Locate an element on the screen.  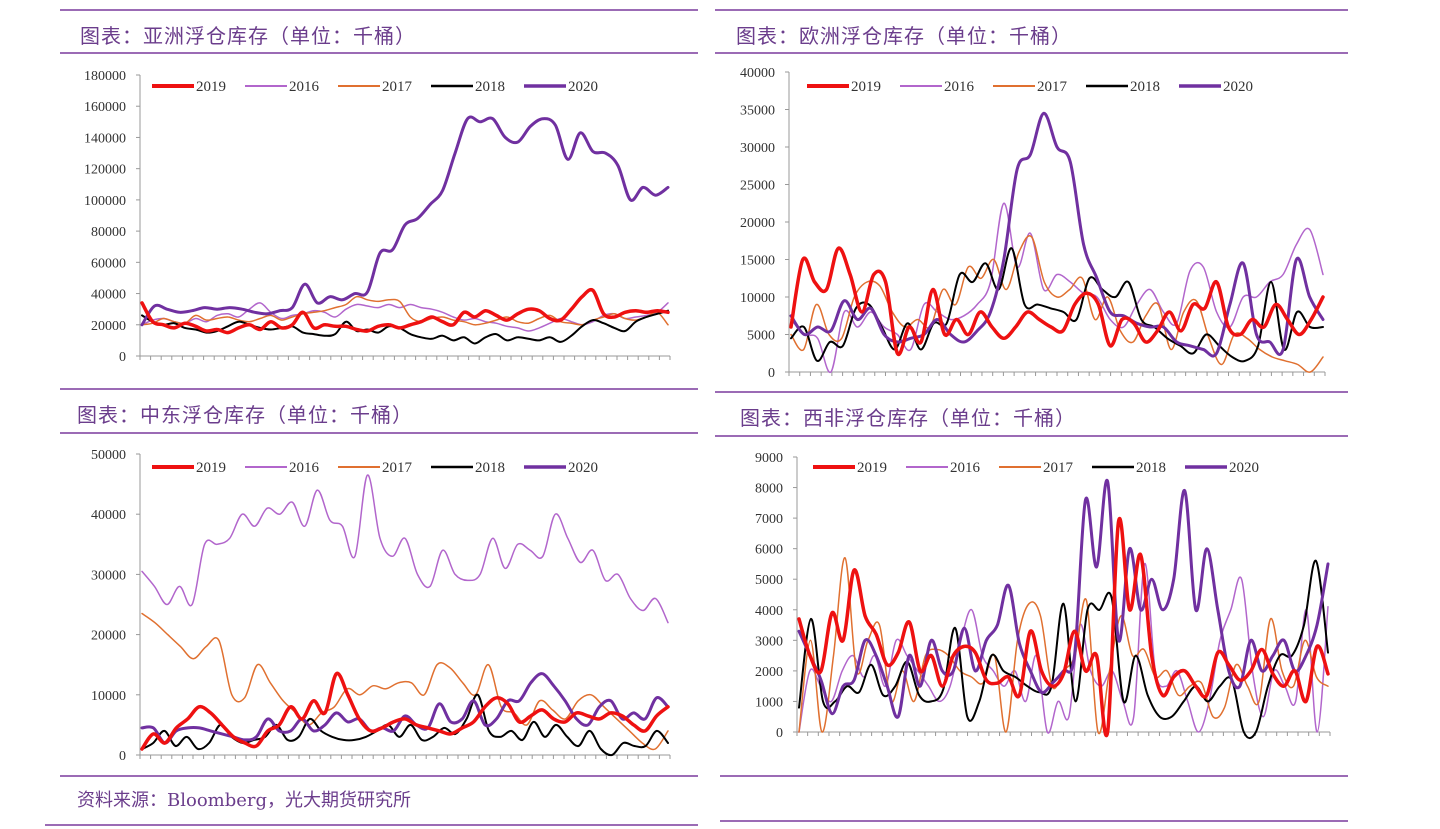
y-tick-label: 3000 is located at coordinates (769, 641).